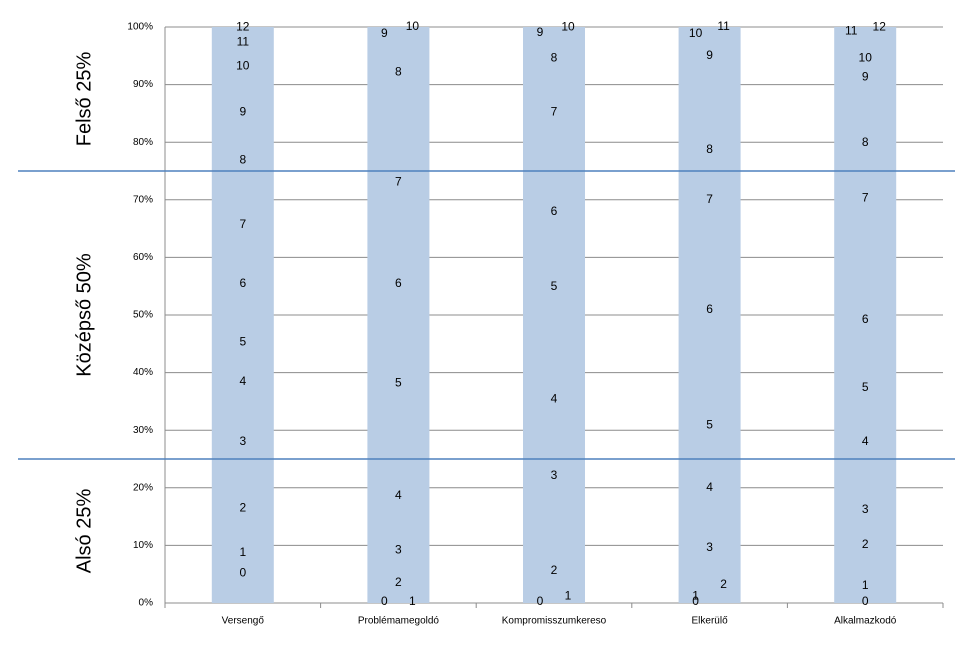 The width and height of the screenshot is (960, 648). What do you see at coordinates (143, 257) in the screenshot?
I see `y-tick-label: 60%` at bounding box center [143, 257].